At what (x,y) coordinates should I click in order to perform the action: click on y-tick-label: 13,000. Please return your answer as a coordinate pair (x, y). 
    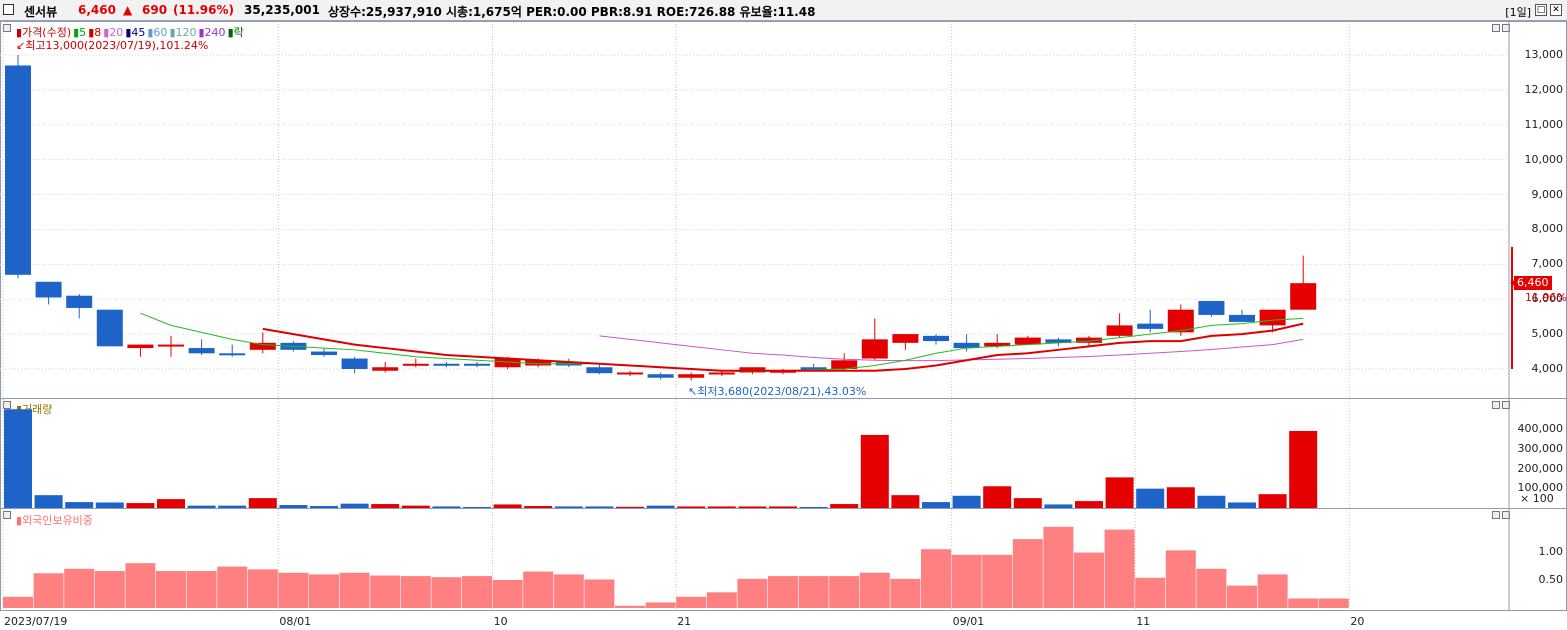
    Looking at the image, I should click on (1544, 54).